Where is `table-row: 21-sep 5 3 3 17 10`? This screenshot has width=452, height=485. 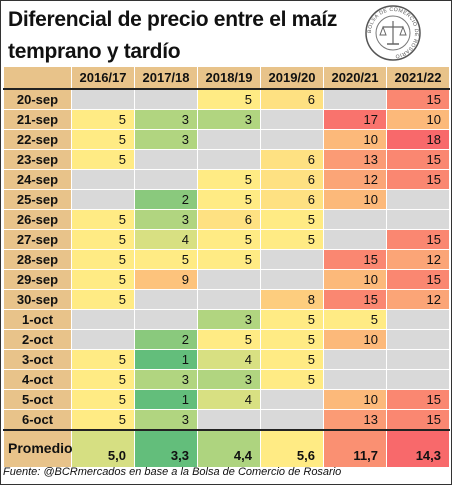 table-row: 21-sep 5 3 3 17 10 is located at coordinates (226, 119).